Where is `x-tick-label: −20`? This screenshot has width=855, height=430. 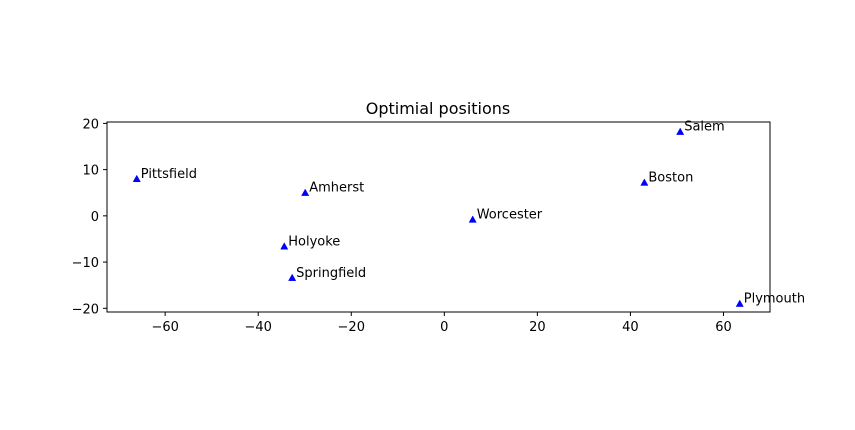 x-tick-label: −20 is located at coordinates (351, 327).